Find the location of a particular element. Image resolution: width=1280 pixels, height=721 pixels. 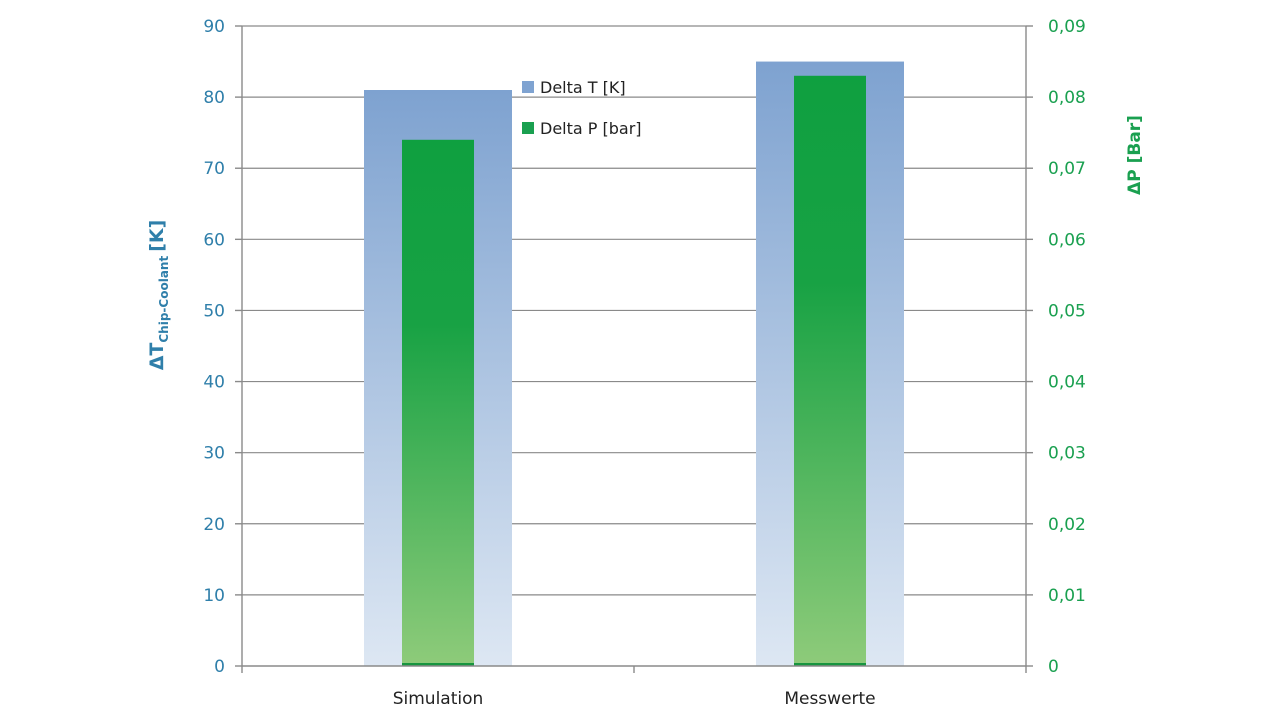

left-tick-label: 70 is located at coordinates (214, 169).